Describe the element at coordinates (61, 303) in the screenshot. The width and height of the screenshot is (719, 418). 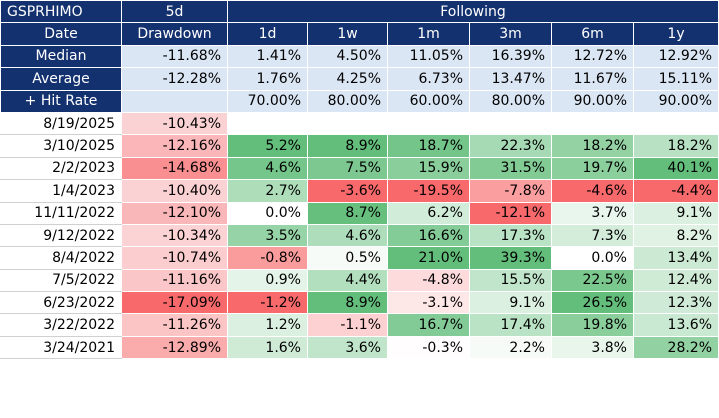
I see `row-date: 6/23/2022` at that location.